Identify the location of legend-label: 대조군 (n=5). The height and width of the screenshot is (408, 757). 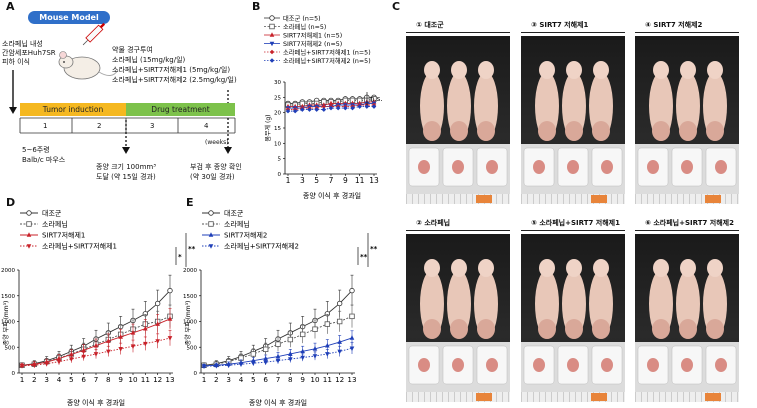
(302, 18).